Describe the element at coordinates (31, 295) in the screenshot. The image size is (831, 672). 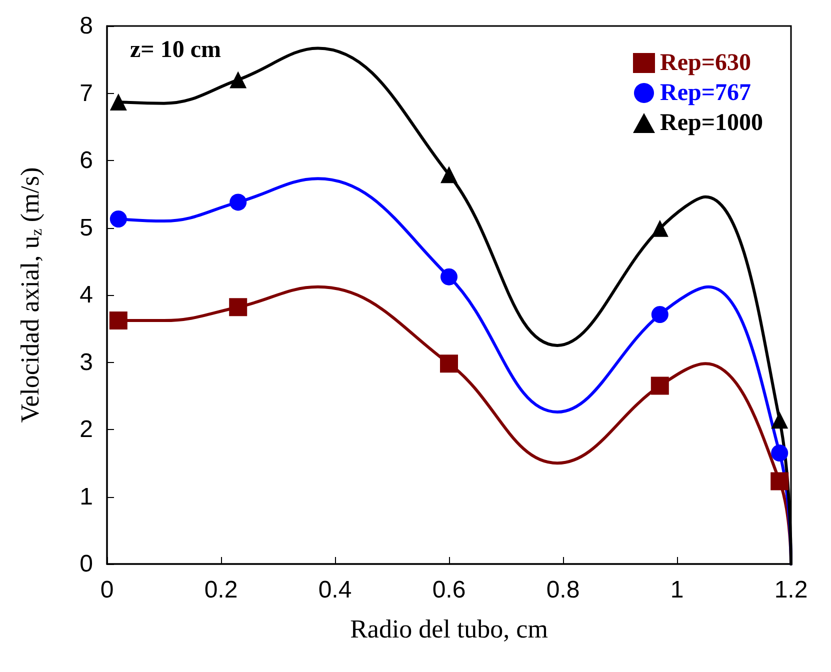
I see `y-axis-title: Velocidad axial, uz (m/s)` at that location.